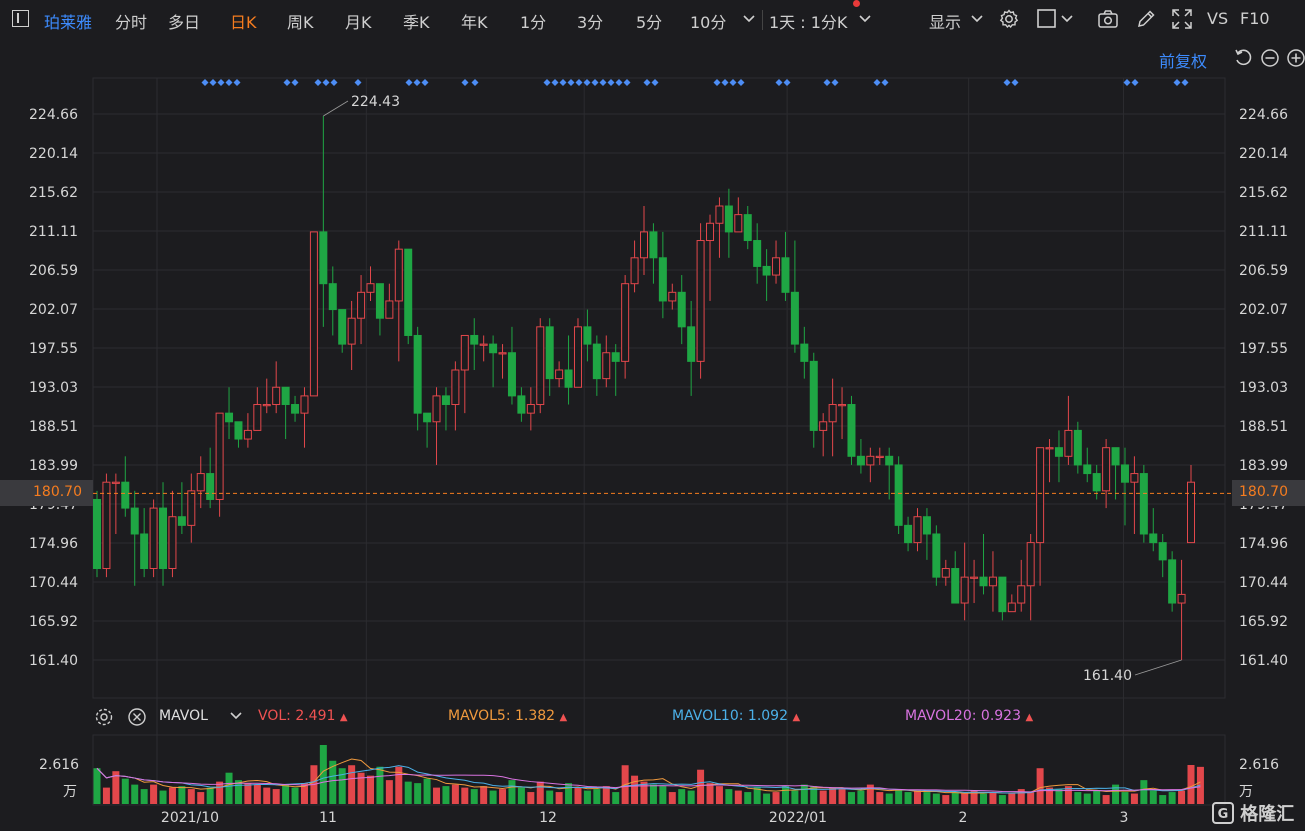 The width and height of the screenshot is (1305, 831). What do you see at coordinates (1295, 58) in the screenshot?
I see `zoom-in-icon` at bounding box center [1295, 58].